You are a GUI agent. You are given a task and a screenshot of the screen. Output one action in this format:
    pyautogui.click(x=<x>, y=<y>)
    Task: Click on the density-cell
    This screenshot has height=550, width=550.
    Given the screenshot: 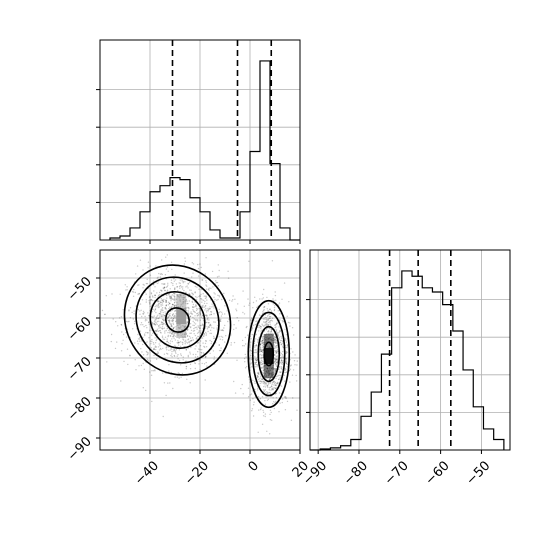 What is the action you would take?
    pyautogui.click(x=181, y=301)
    